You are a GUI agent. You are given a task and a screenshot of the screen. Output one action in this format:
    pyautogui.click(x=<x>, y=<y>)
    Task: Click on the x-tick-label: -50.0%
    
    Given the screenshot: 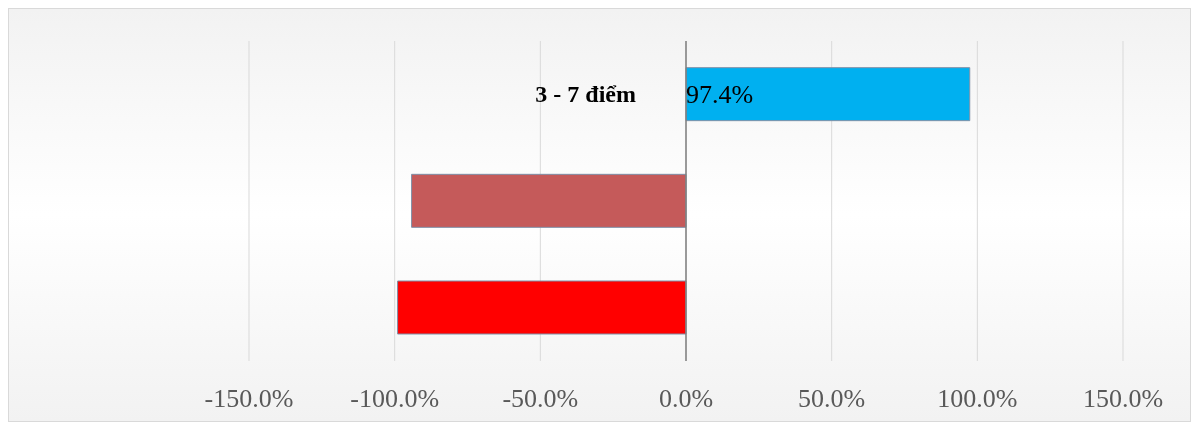 What is the action you would take?
    pyautogui.click(x=540, y=399)
    